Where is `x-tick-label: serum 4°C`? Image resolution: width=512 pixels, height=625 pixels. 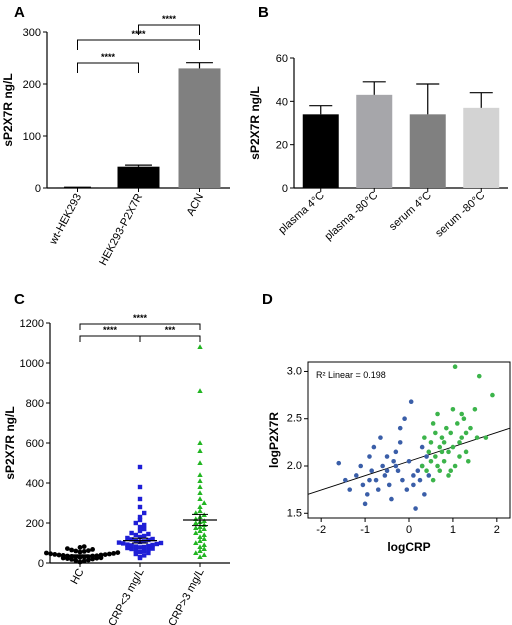
x-tick-label: serum 4°C is located at coordinates (410, 211).